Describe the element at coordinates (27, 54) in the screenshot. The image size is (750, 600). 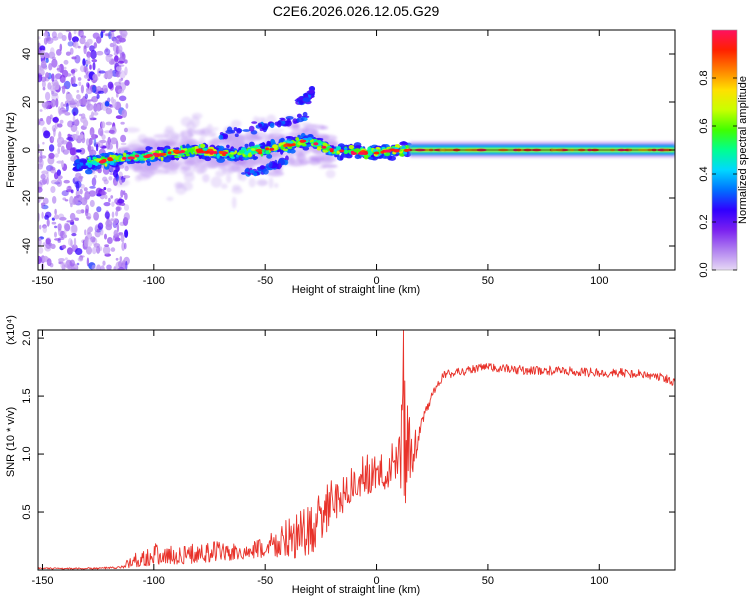
I see `y-tick-label: 40` at that location.